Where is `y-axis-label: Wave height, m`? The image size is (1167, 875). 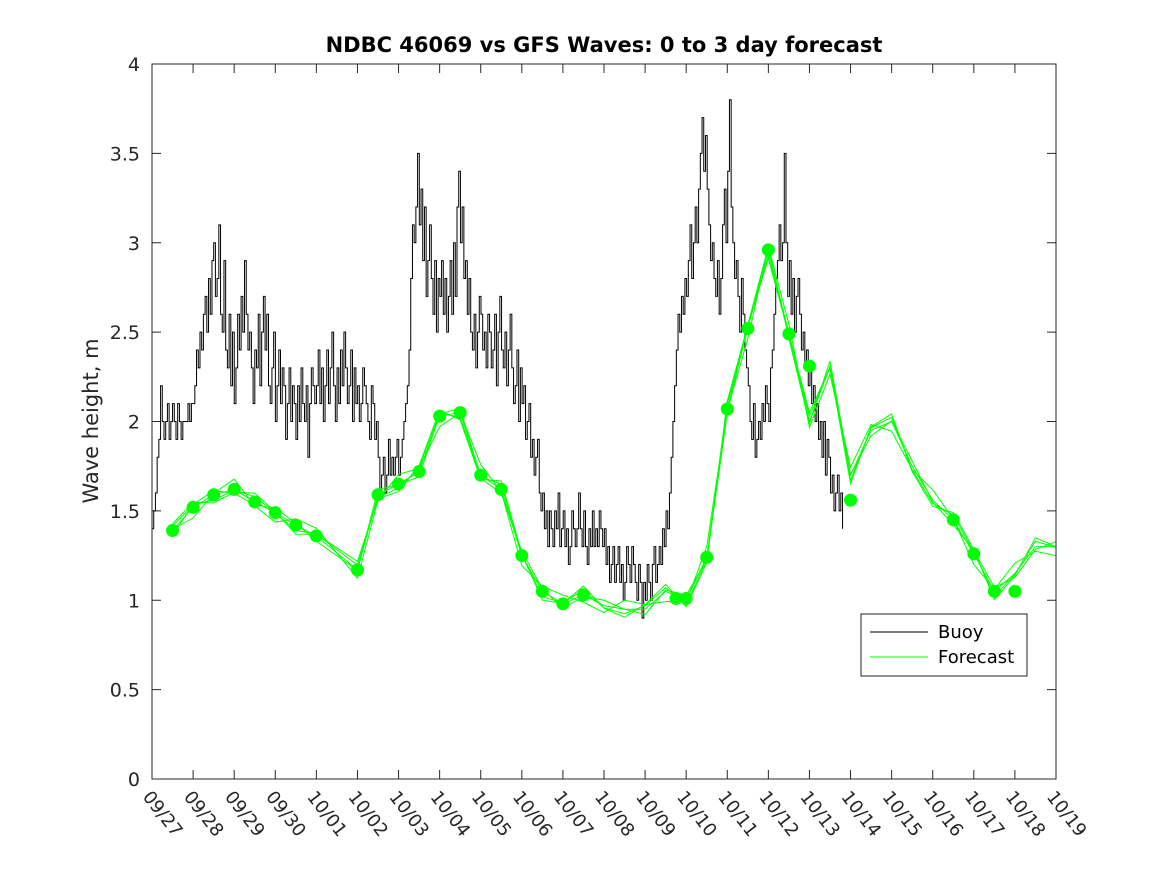
y-axis-label: Wave height, m is located at coordinates (91, 420).